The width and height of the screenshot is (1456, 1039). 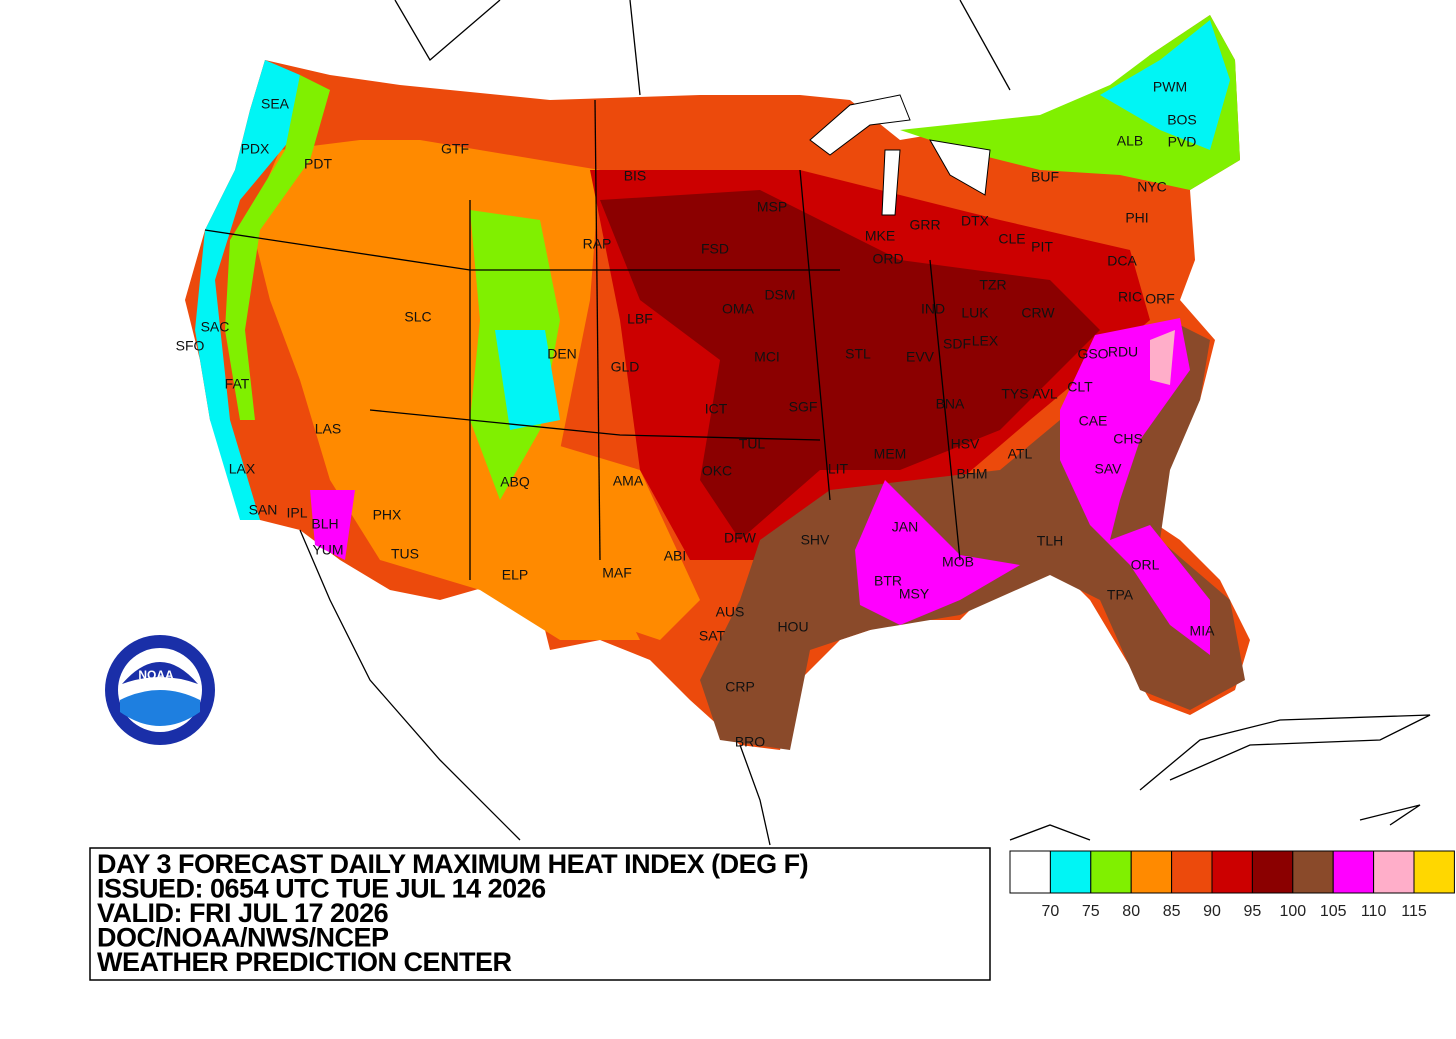 I want to click on city-label: SGF, so click(x=803, y=407).